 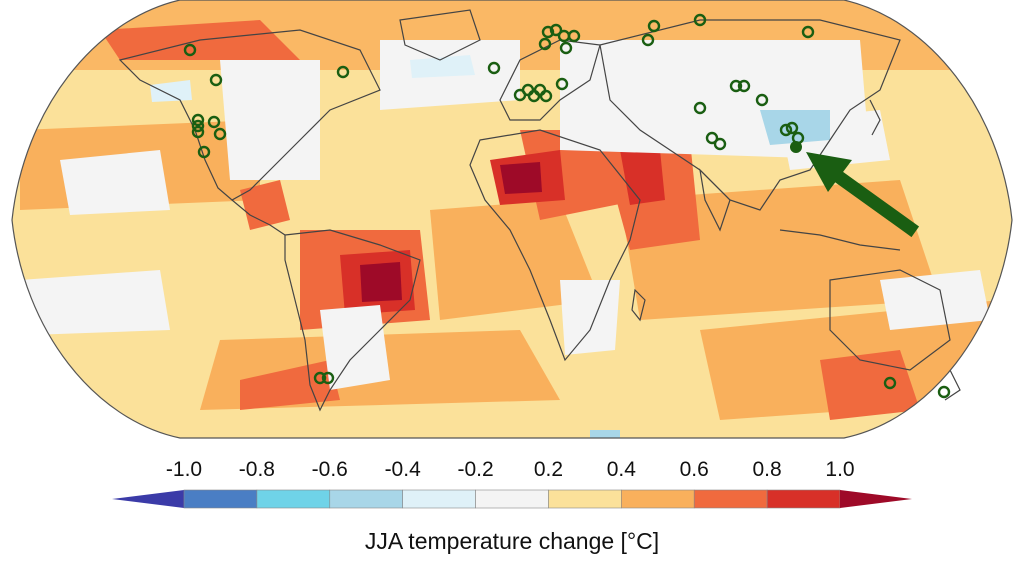 What do you see at coordinates (512, 483) in the screenshot?
I see `colorbar: -1.0 -0.8 -0.6 -0.4 -0.2 0.2 0.4 0.6 0.8 1.0` at bounding box center [512, 483].